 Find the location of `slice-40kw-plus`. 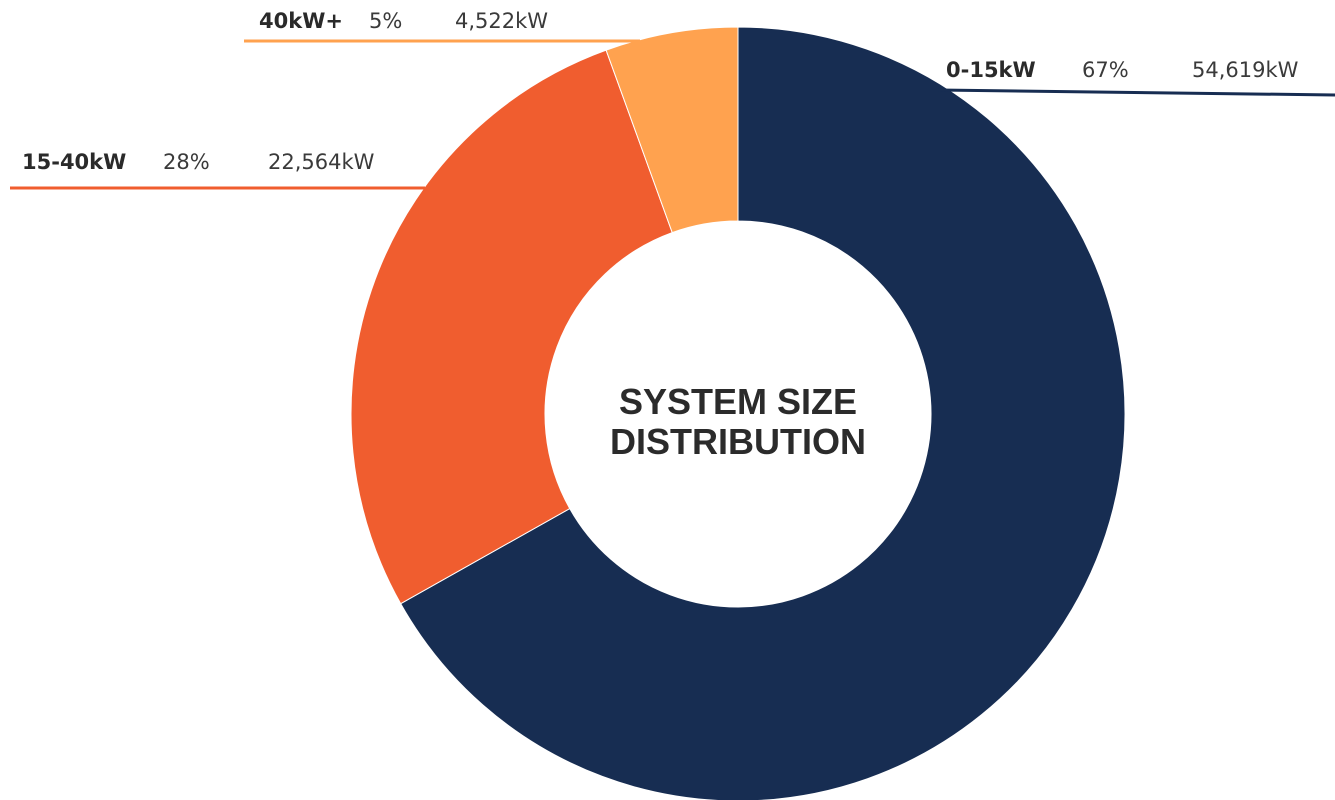

slice-40kw-plus is located at coordinates (672, 130).